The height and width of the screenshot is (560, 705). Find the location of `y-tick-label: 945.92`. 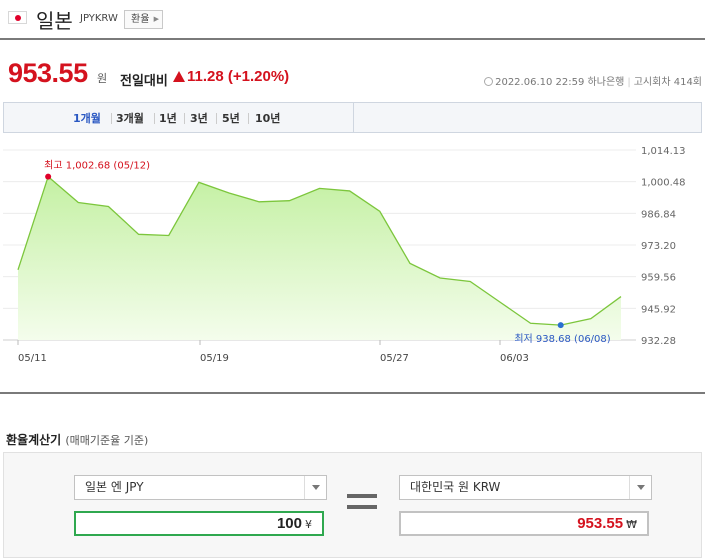

y-tick-label: 945.92 is located at coordinates (658, 309).